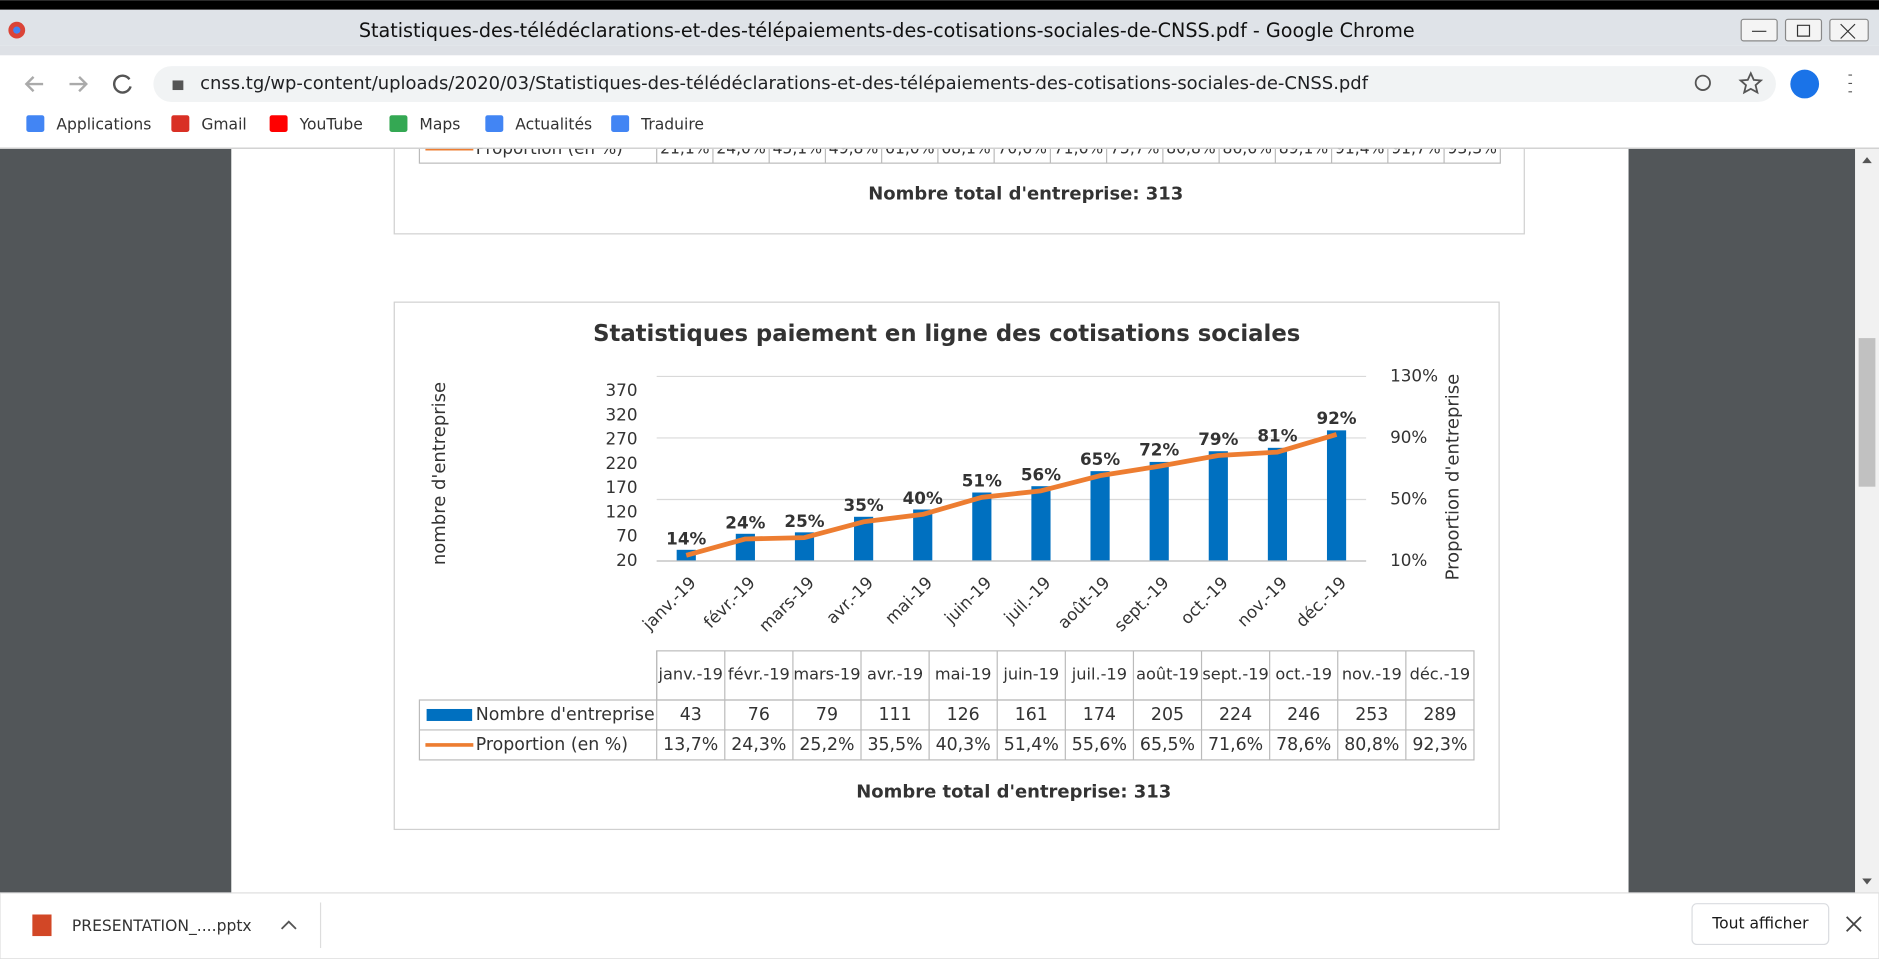 The height and width of the screenshot is (959, 1879). What do you see at coordinates (963, 715) in the screenshot?
I see `table-cell: 126` at bounding box center [963, 715].